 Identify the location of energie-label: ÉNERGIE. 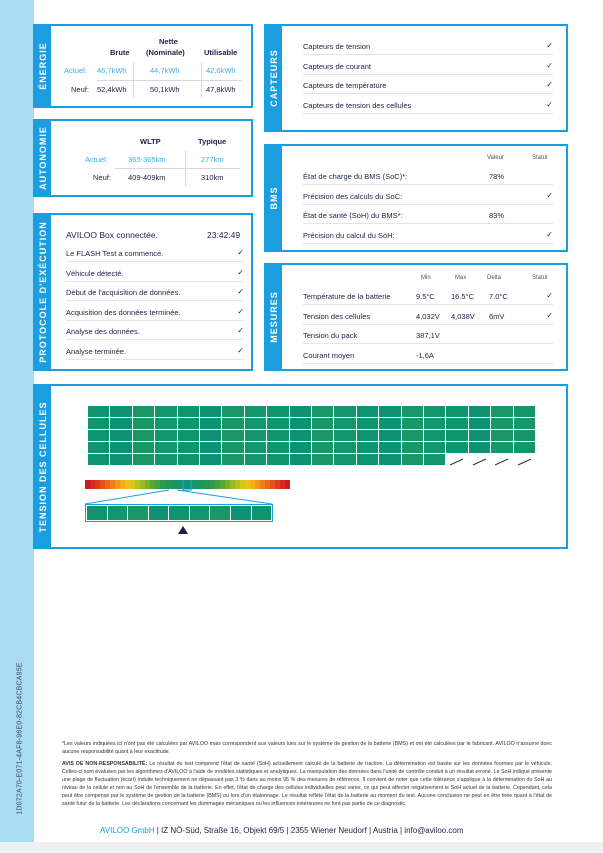
(43, 66).